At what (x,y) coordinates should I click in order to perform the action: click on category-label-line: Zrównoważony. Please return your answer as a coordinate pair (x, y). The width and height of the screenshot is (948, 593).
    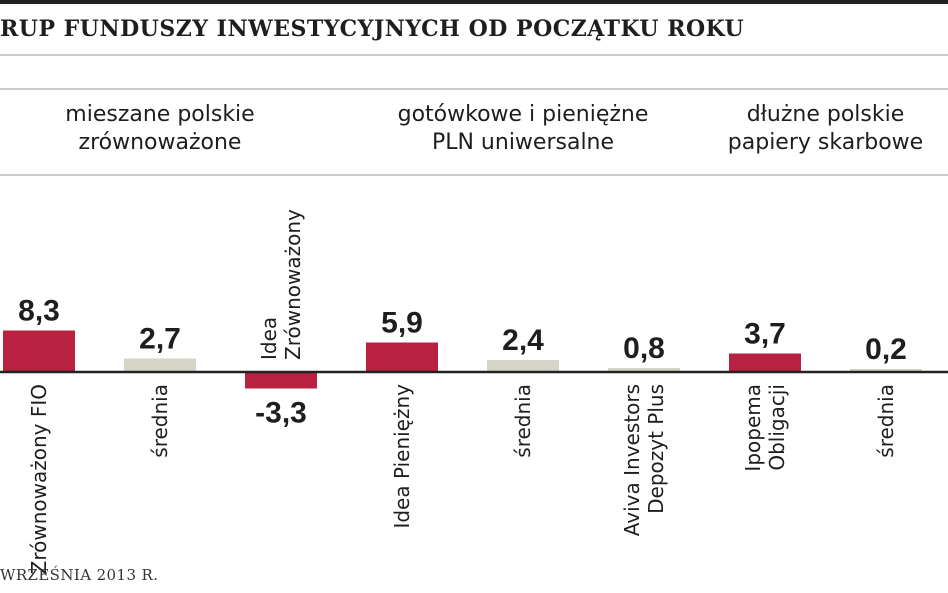
    Looking at the image, I should click on (293, 284).